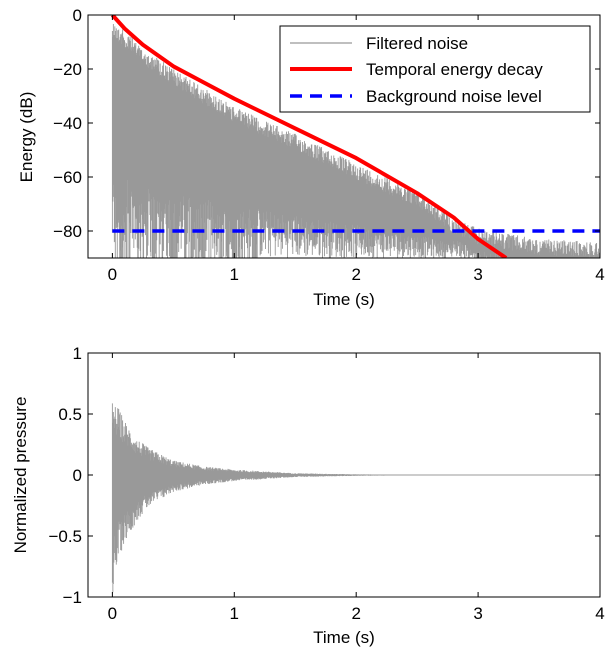 The image size is (616, 653). I want to click on pressure-y-tick-label: −1, so click(72, 597).